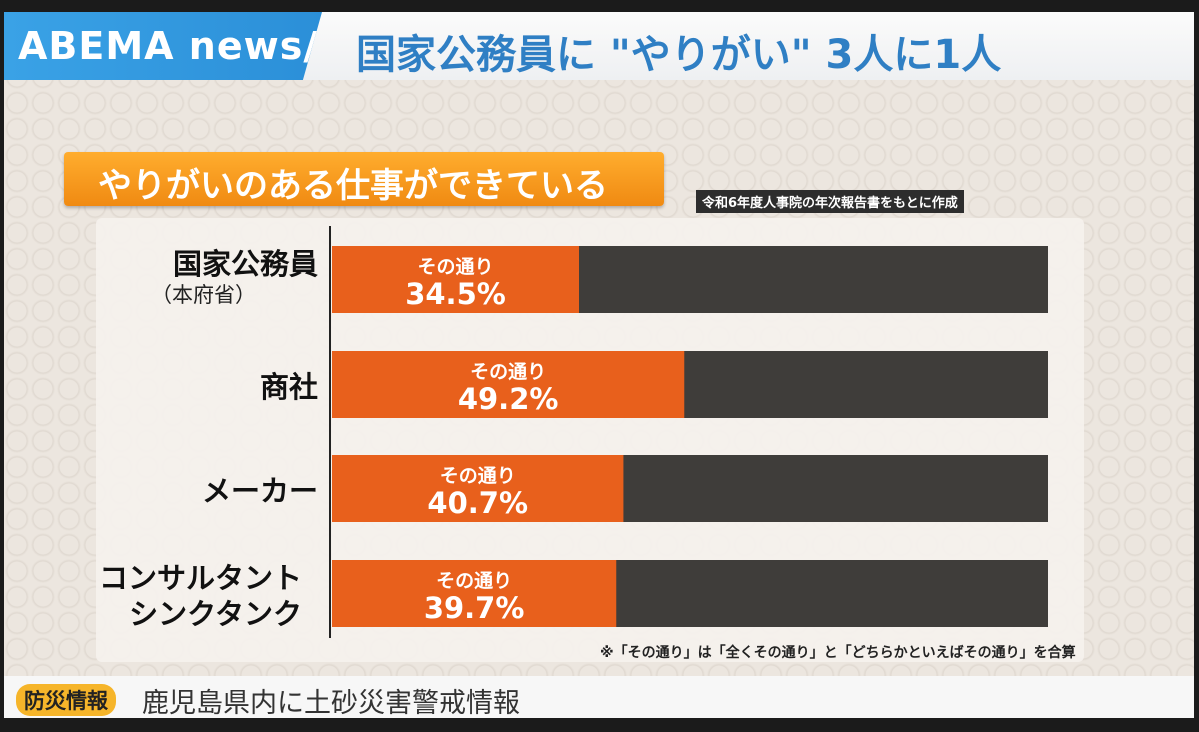  What do you see at coordinates (474, 608) in the screenshot?
I see `data-label: 39.7%` at bounding box center [474, 608].